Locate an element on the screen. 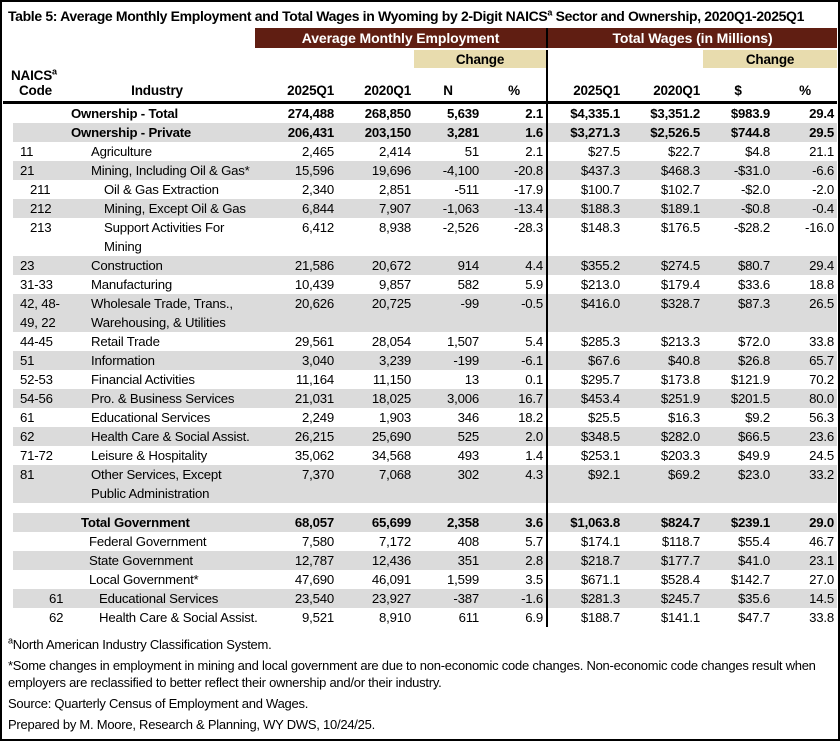  wage-change-pct-cell: 27.0 is located at coordinates (822, 579).